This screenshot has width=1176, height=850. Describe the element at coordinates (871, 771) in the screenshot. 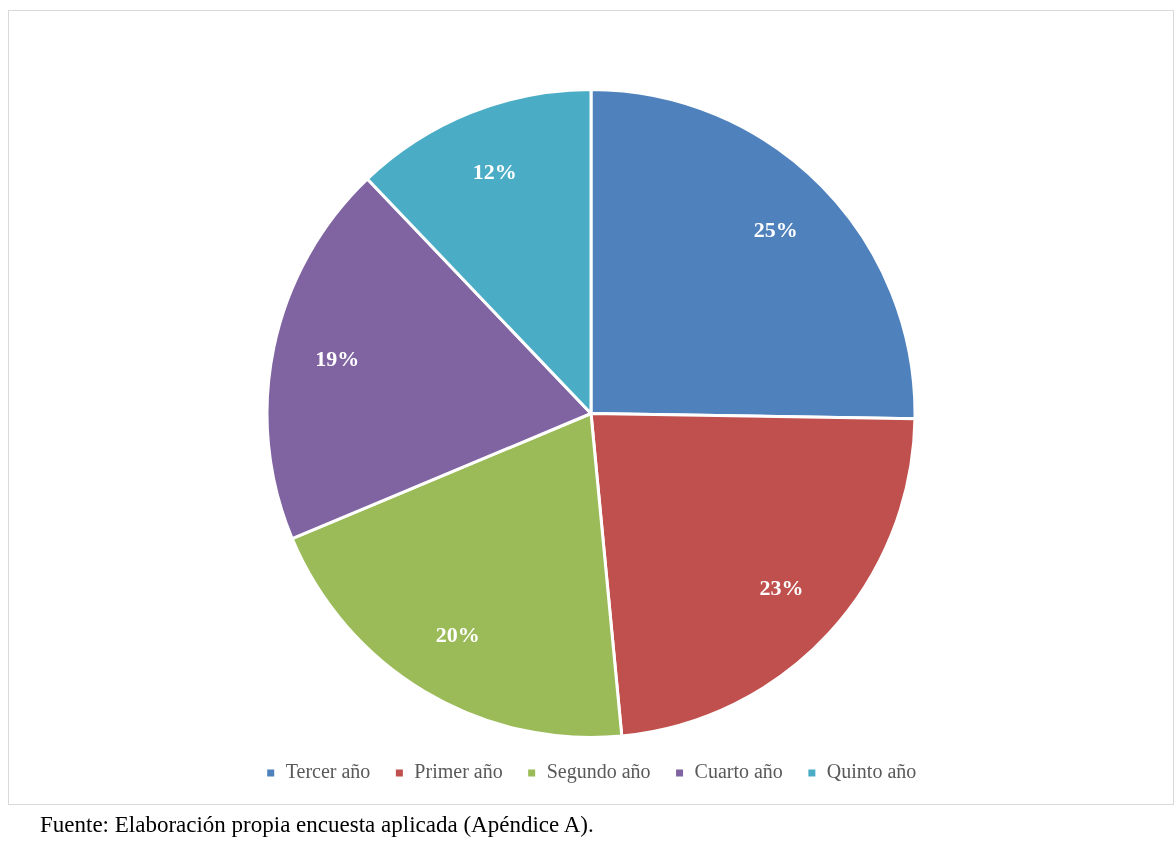

I see `legend-label: Quinto año` at that location.